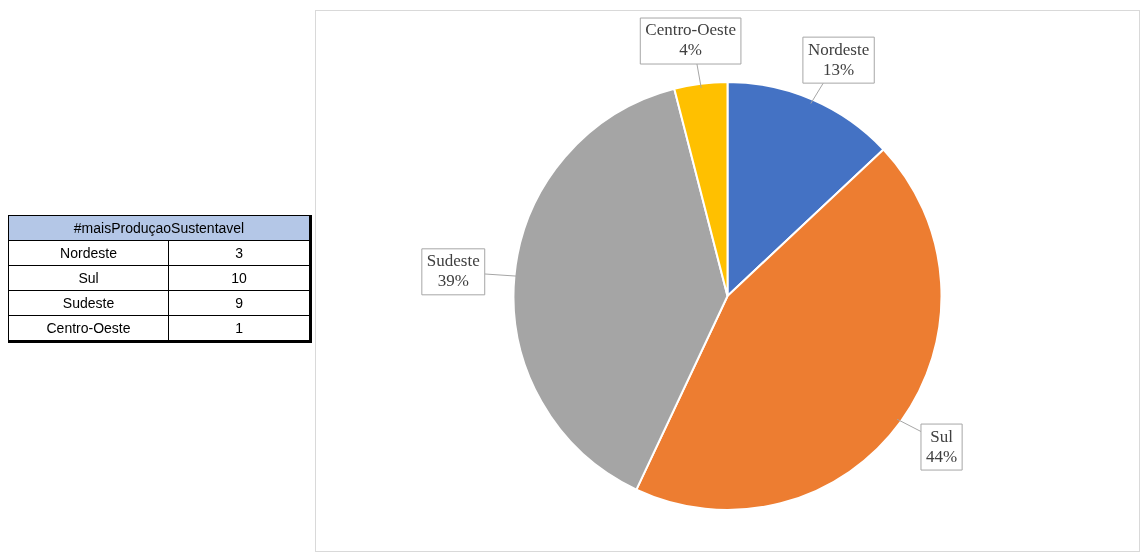 This screenshot has width=1140, height=552. Describe the element at coordinates (453, 261) in the screenshot. I see `slice-label: Sudeste` at that location.